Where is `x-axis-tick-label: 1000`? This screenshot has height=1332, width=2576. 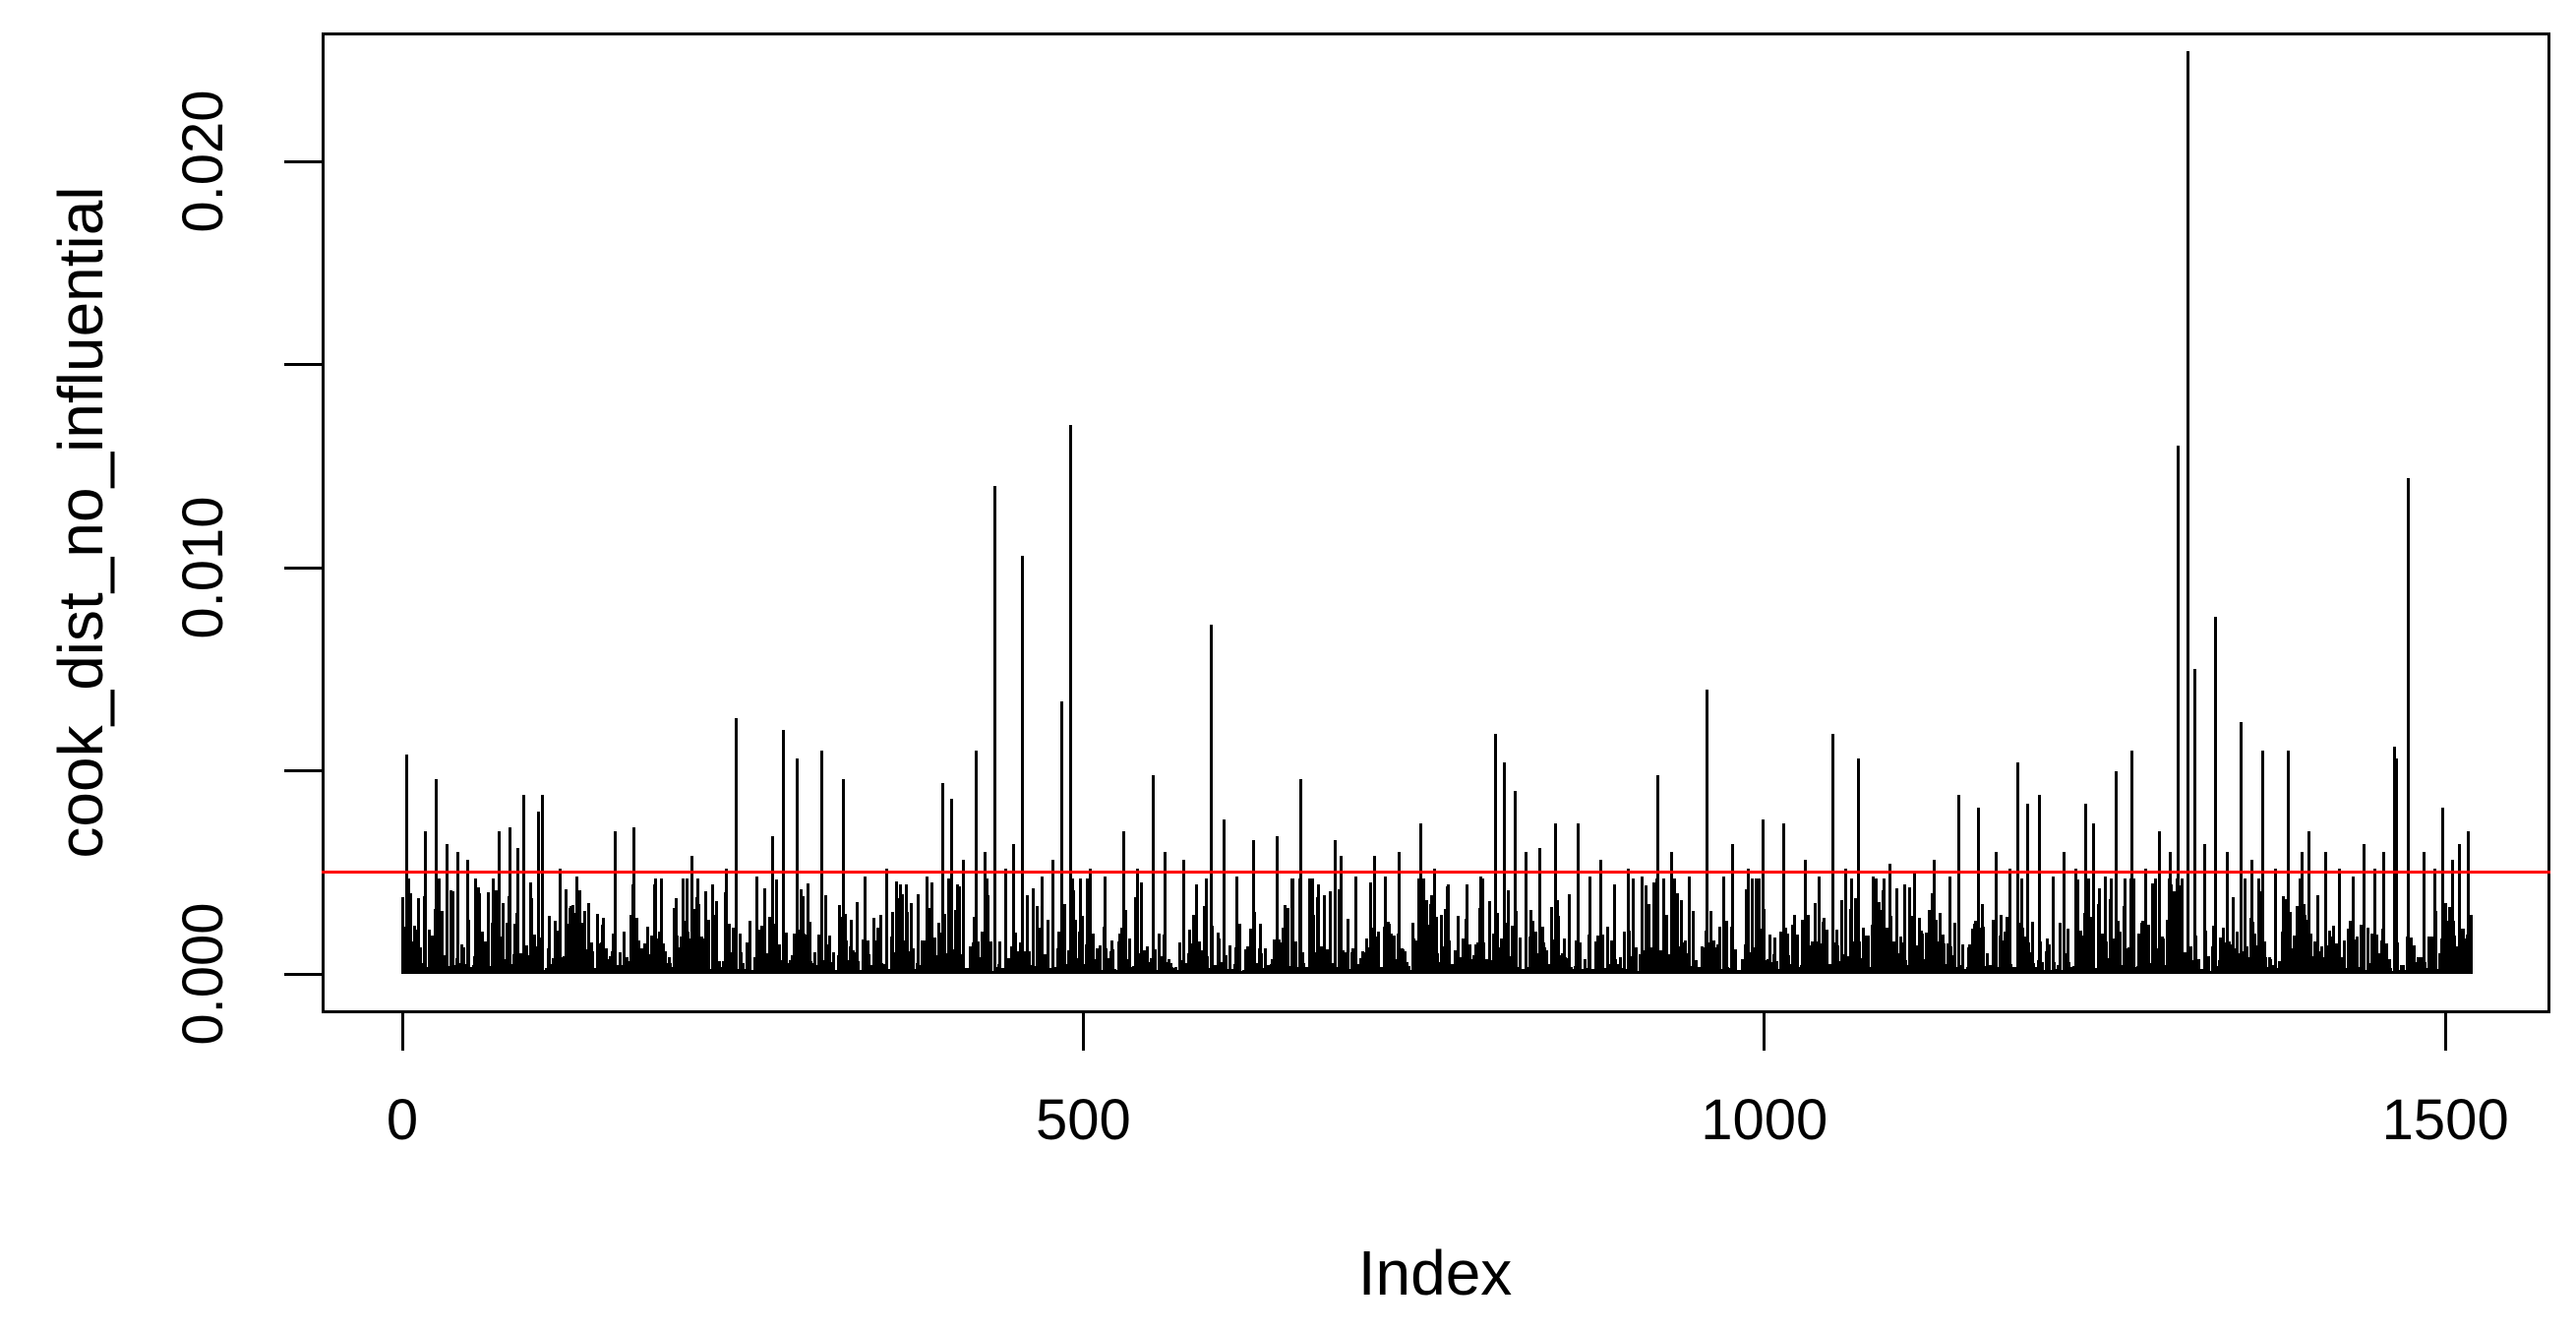
x-axis-tick-label: 1000 is located at coordinates (1764, 1120).